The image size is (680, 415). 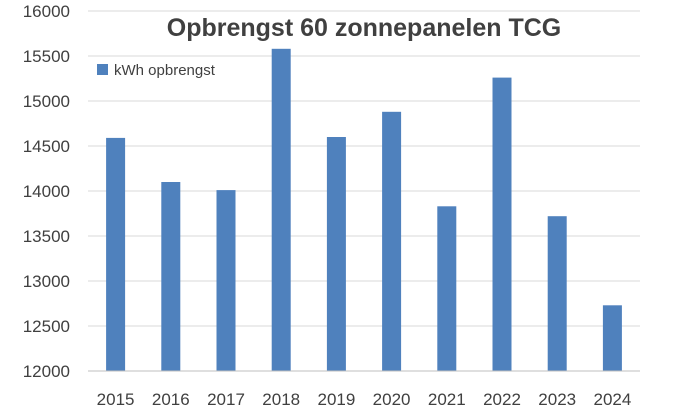 I want to click on legend-swatch, so click(x=102, y=69).